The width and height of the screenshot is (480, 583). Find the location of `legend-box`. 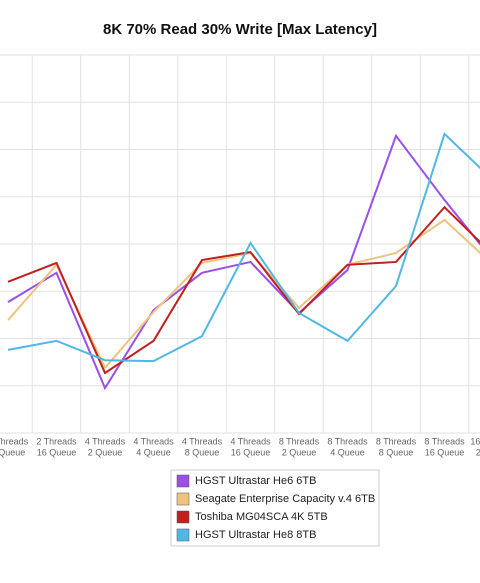

legend-box is located at coordinates (275, 508).